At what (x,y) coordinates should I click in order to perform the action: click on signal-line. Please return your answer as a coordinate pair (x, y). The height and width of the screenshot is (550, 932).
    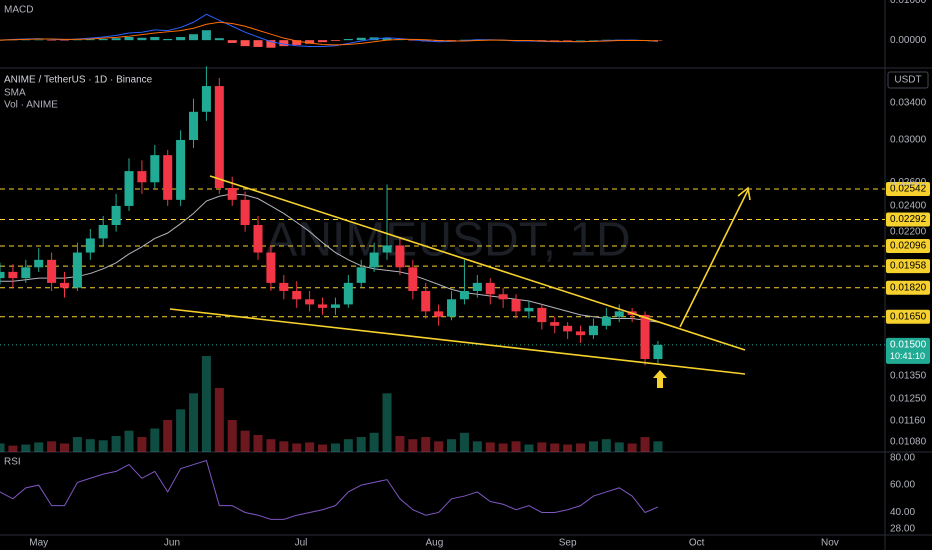
    Looking at the image, I should click on (329, 33).